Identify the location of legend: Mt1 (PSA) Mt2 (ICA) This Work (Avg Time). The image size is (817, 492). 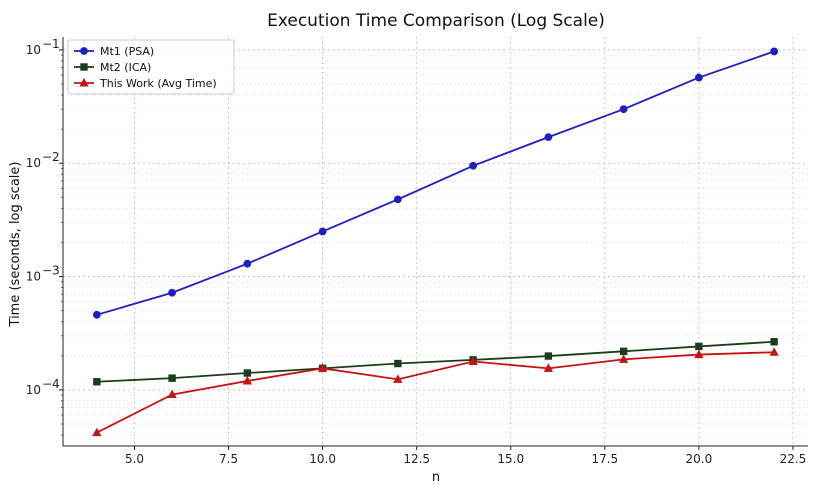
(151, 67).